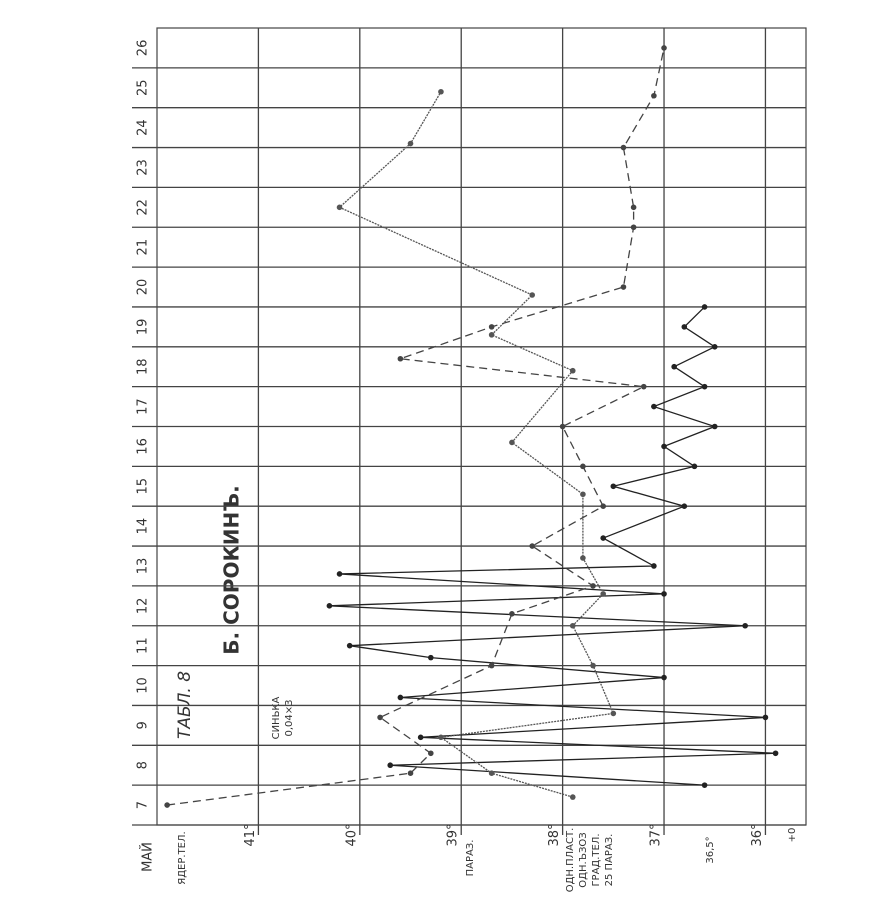 This screenshot has height=907, width=879. I want to click on x-tick-label: 23, so click(143, 167).